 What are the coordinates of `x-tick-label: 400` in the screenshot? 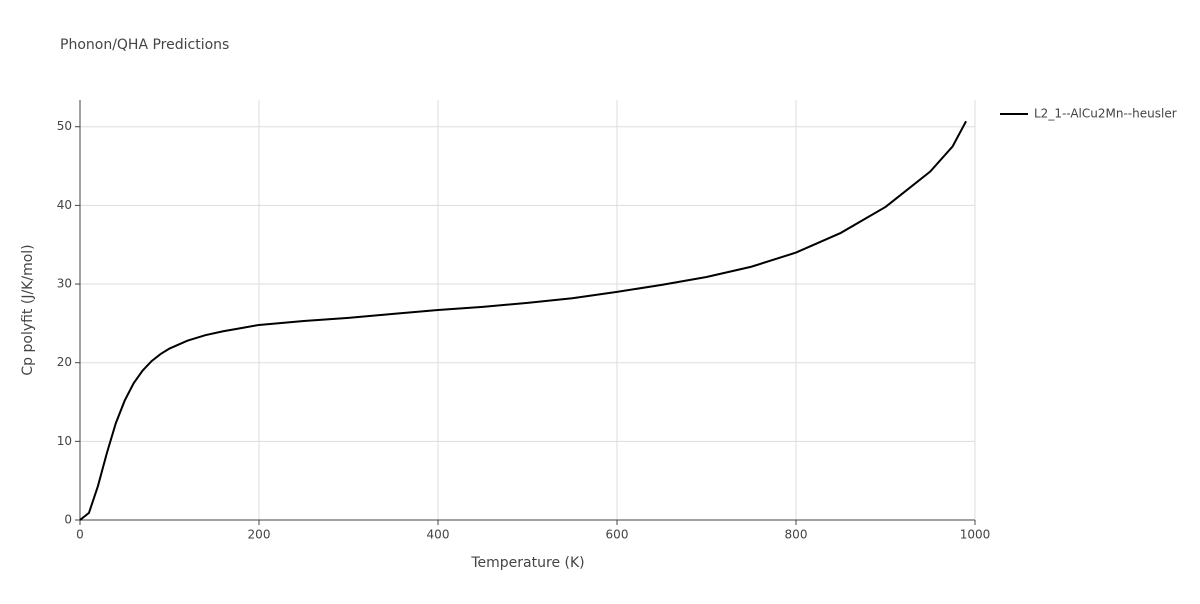 It's located at (438, 535).